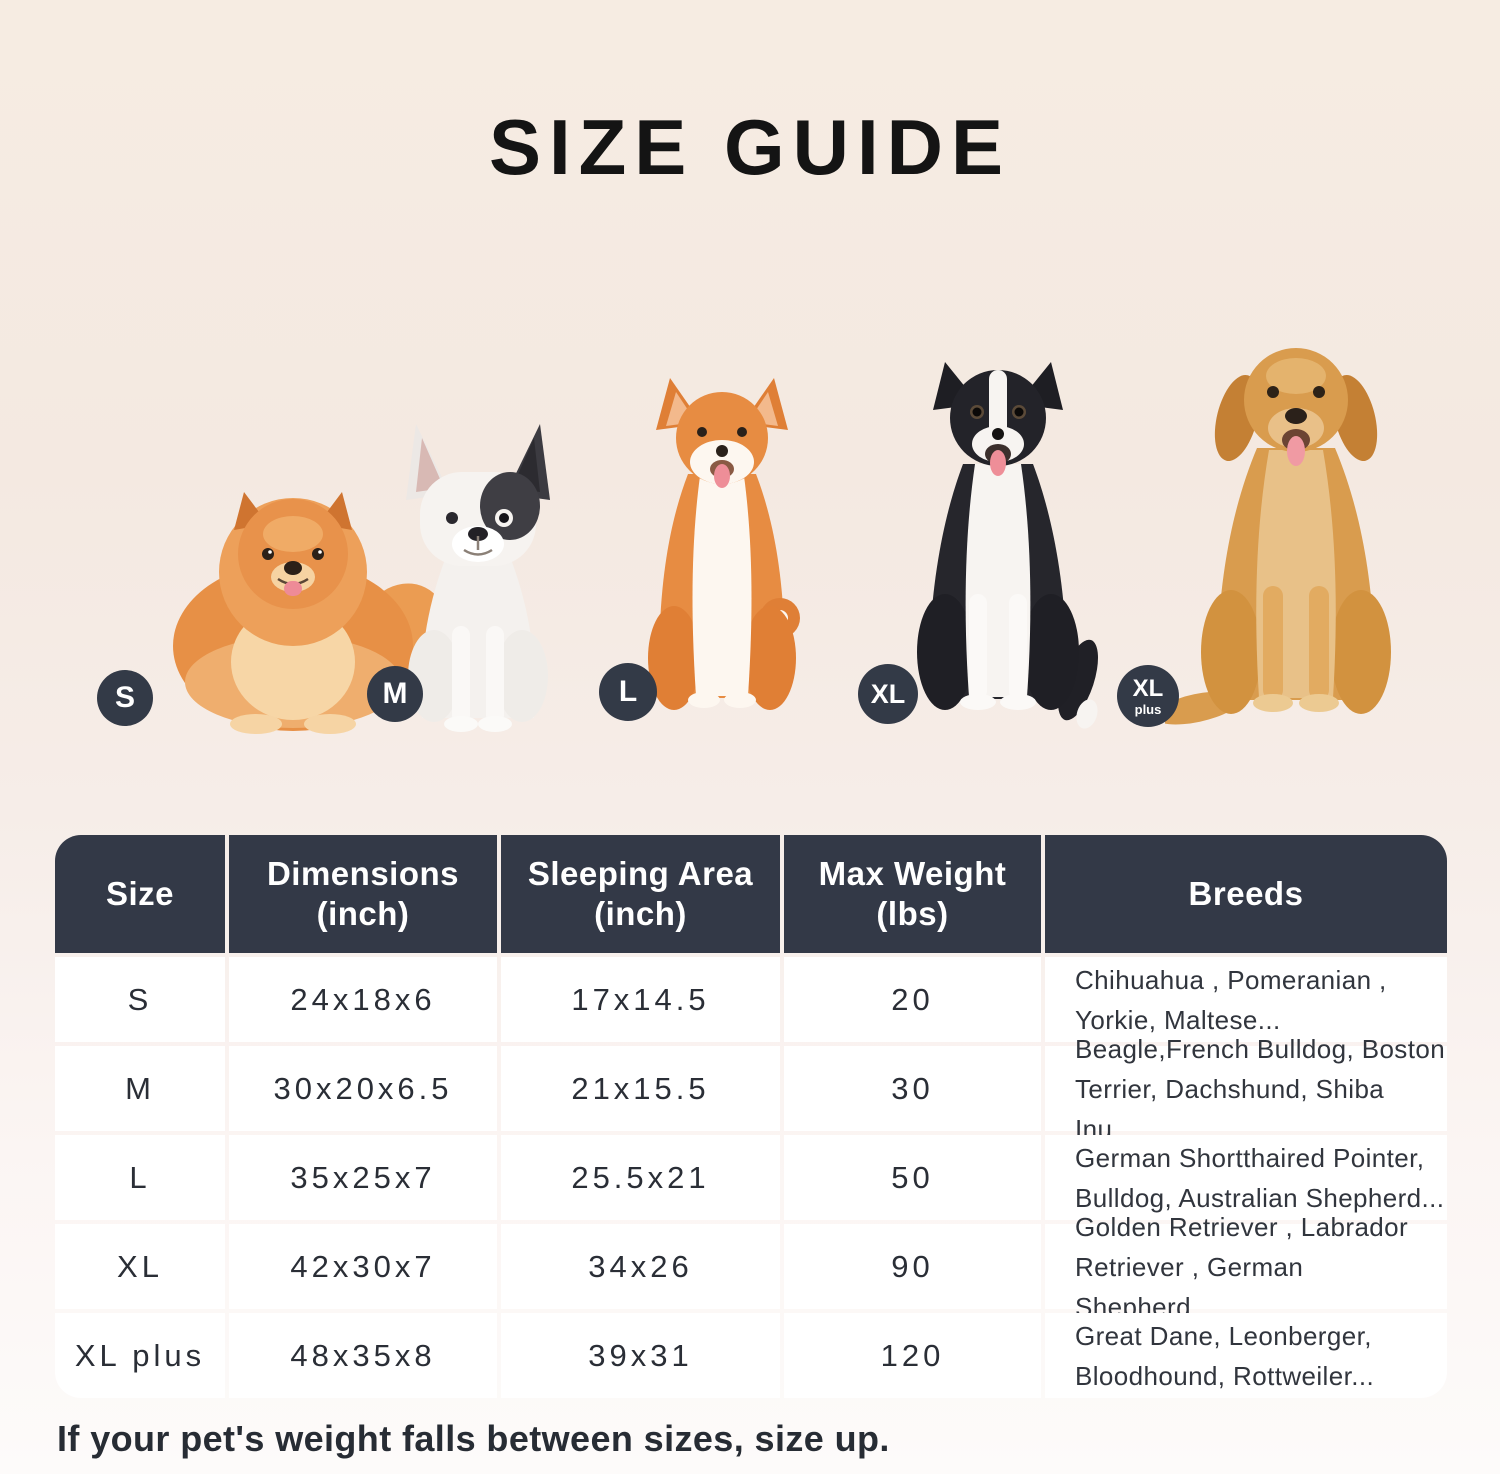 This screenshot has width=1500, height=1474. Describe the element at coordinates (1278, 536) in the screenshot. I see `golden-retriever-dog-illustration` at that location.